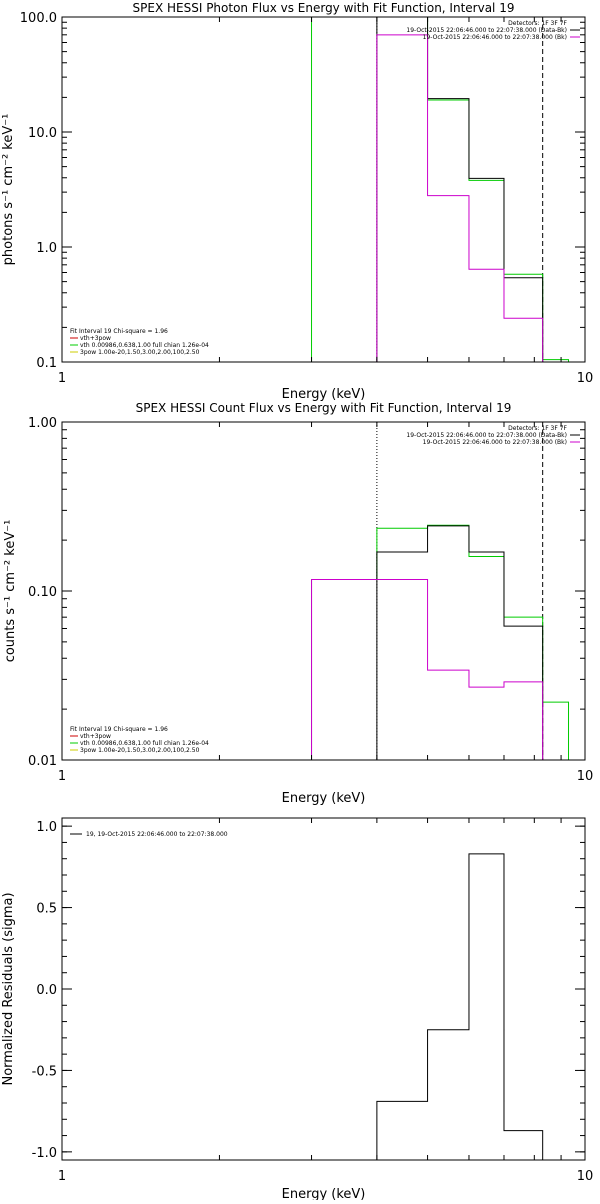 This screenshot has width=600, height=1204. Describe the element at coordinates (10, 591) in the screenshot. I see `y-axis-label: counts s⁻¹ cm⁻² keV⁻¹` at that location.